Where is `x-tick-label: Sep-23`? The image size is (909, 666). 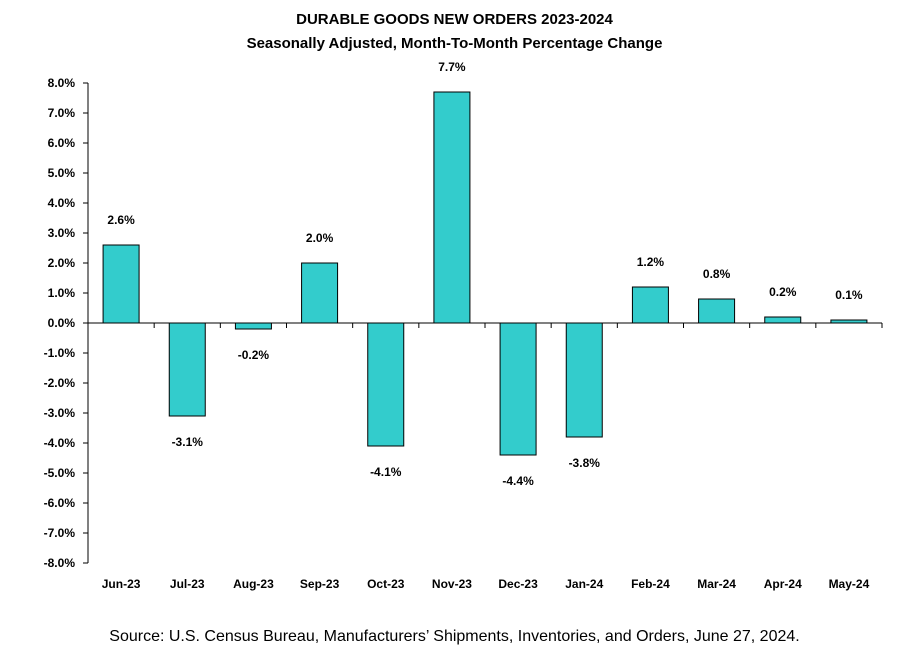
x-tick-label: Sep-23 is located at coordinates (320, 584).